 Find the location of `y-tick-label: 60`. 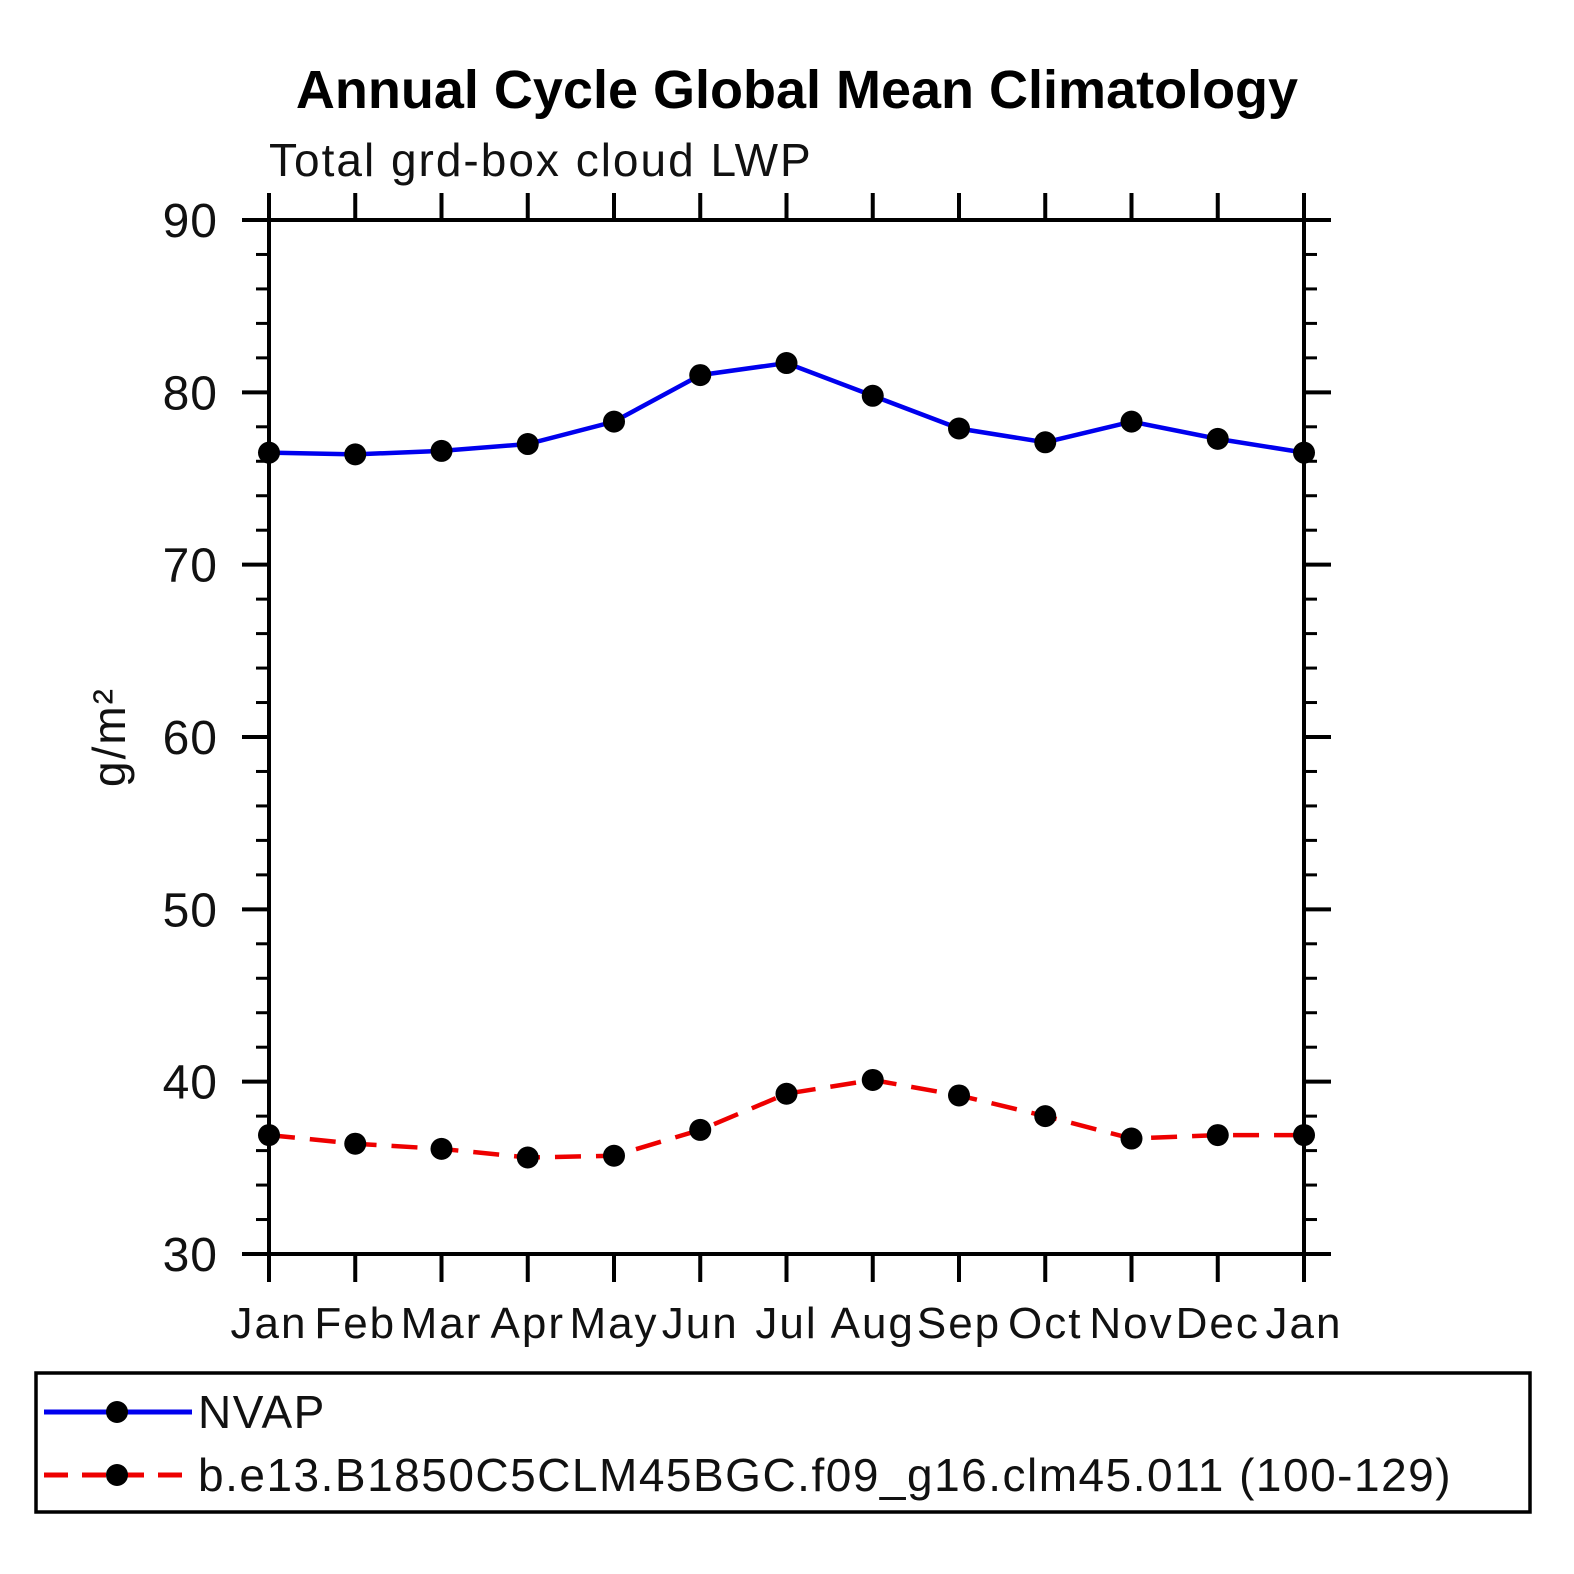

y-tick-label: 60 is located at coordinates (190, 738).